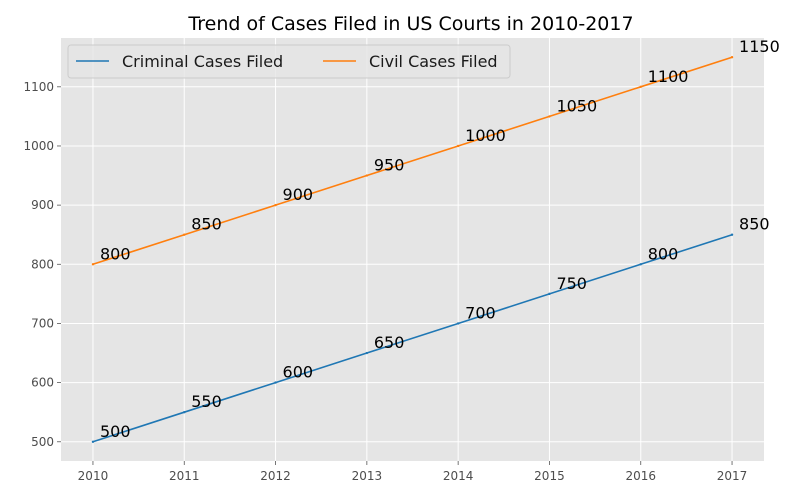 Image resolution: width=800 pixels, height=500 pixels. What do you see at coordinates (93, 476) in the screenshot?
I see `x-tick-label: 2010` at bounding box center [93, 476].